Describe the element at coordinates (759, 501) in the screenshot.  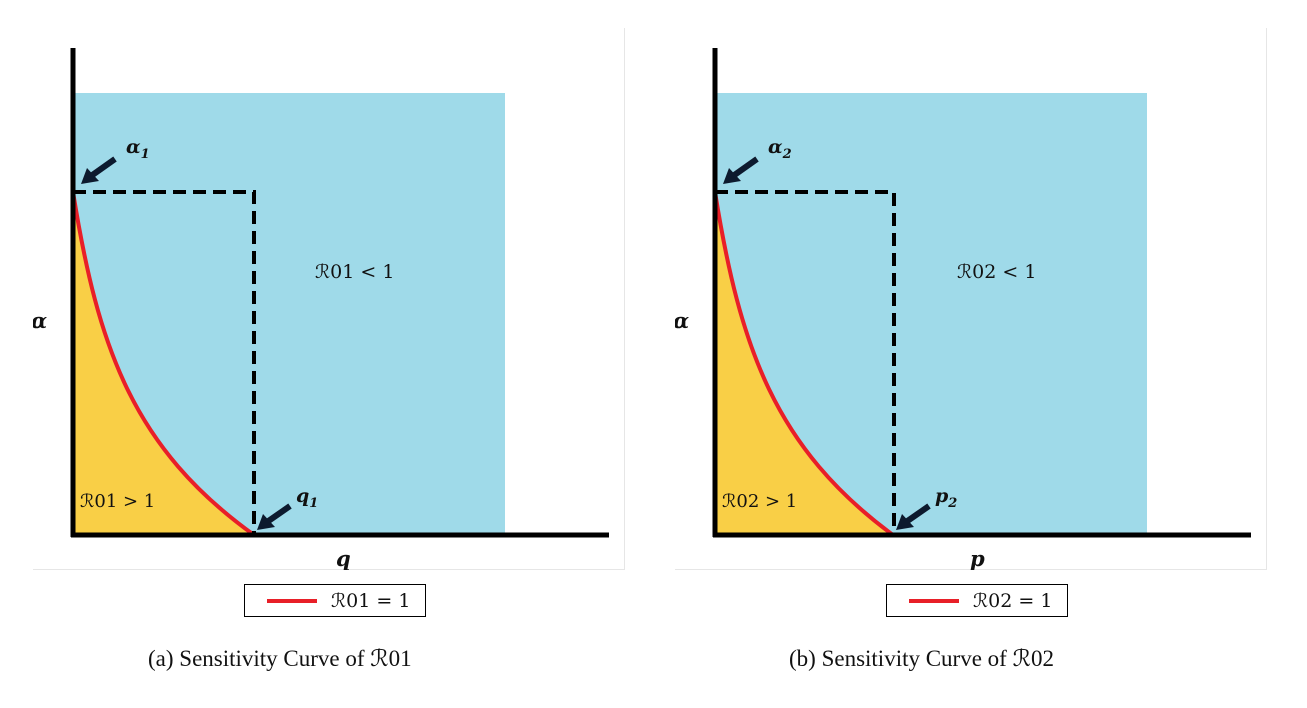
I see `region-below-label: ℛ02 > 1` at that location.